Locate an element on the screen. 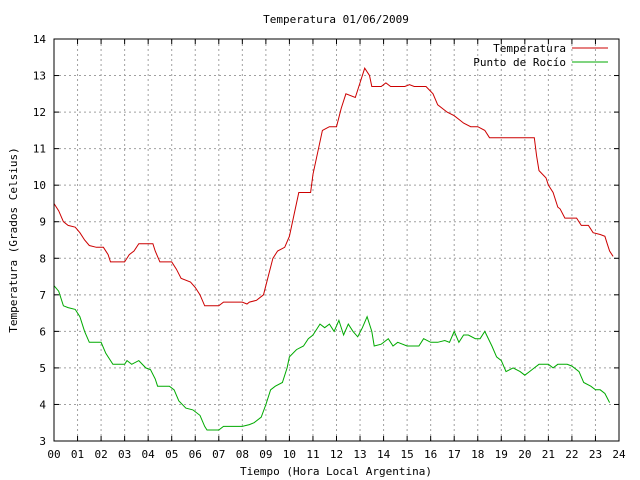 This screenshot has width=640, height=480. y-tick-label: 13 is located at coordinates (39, 76).